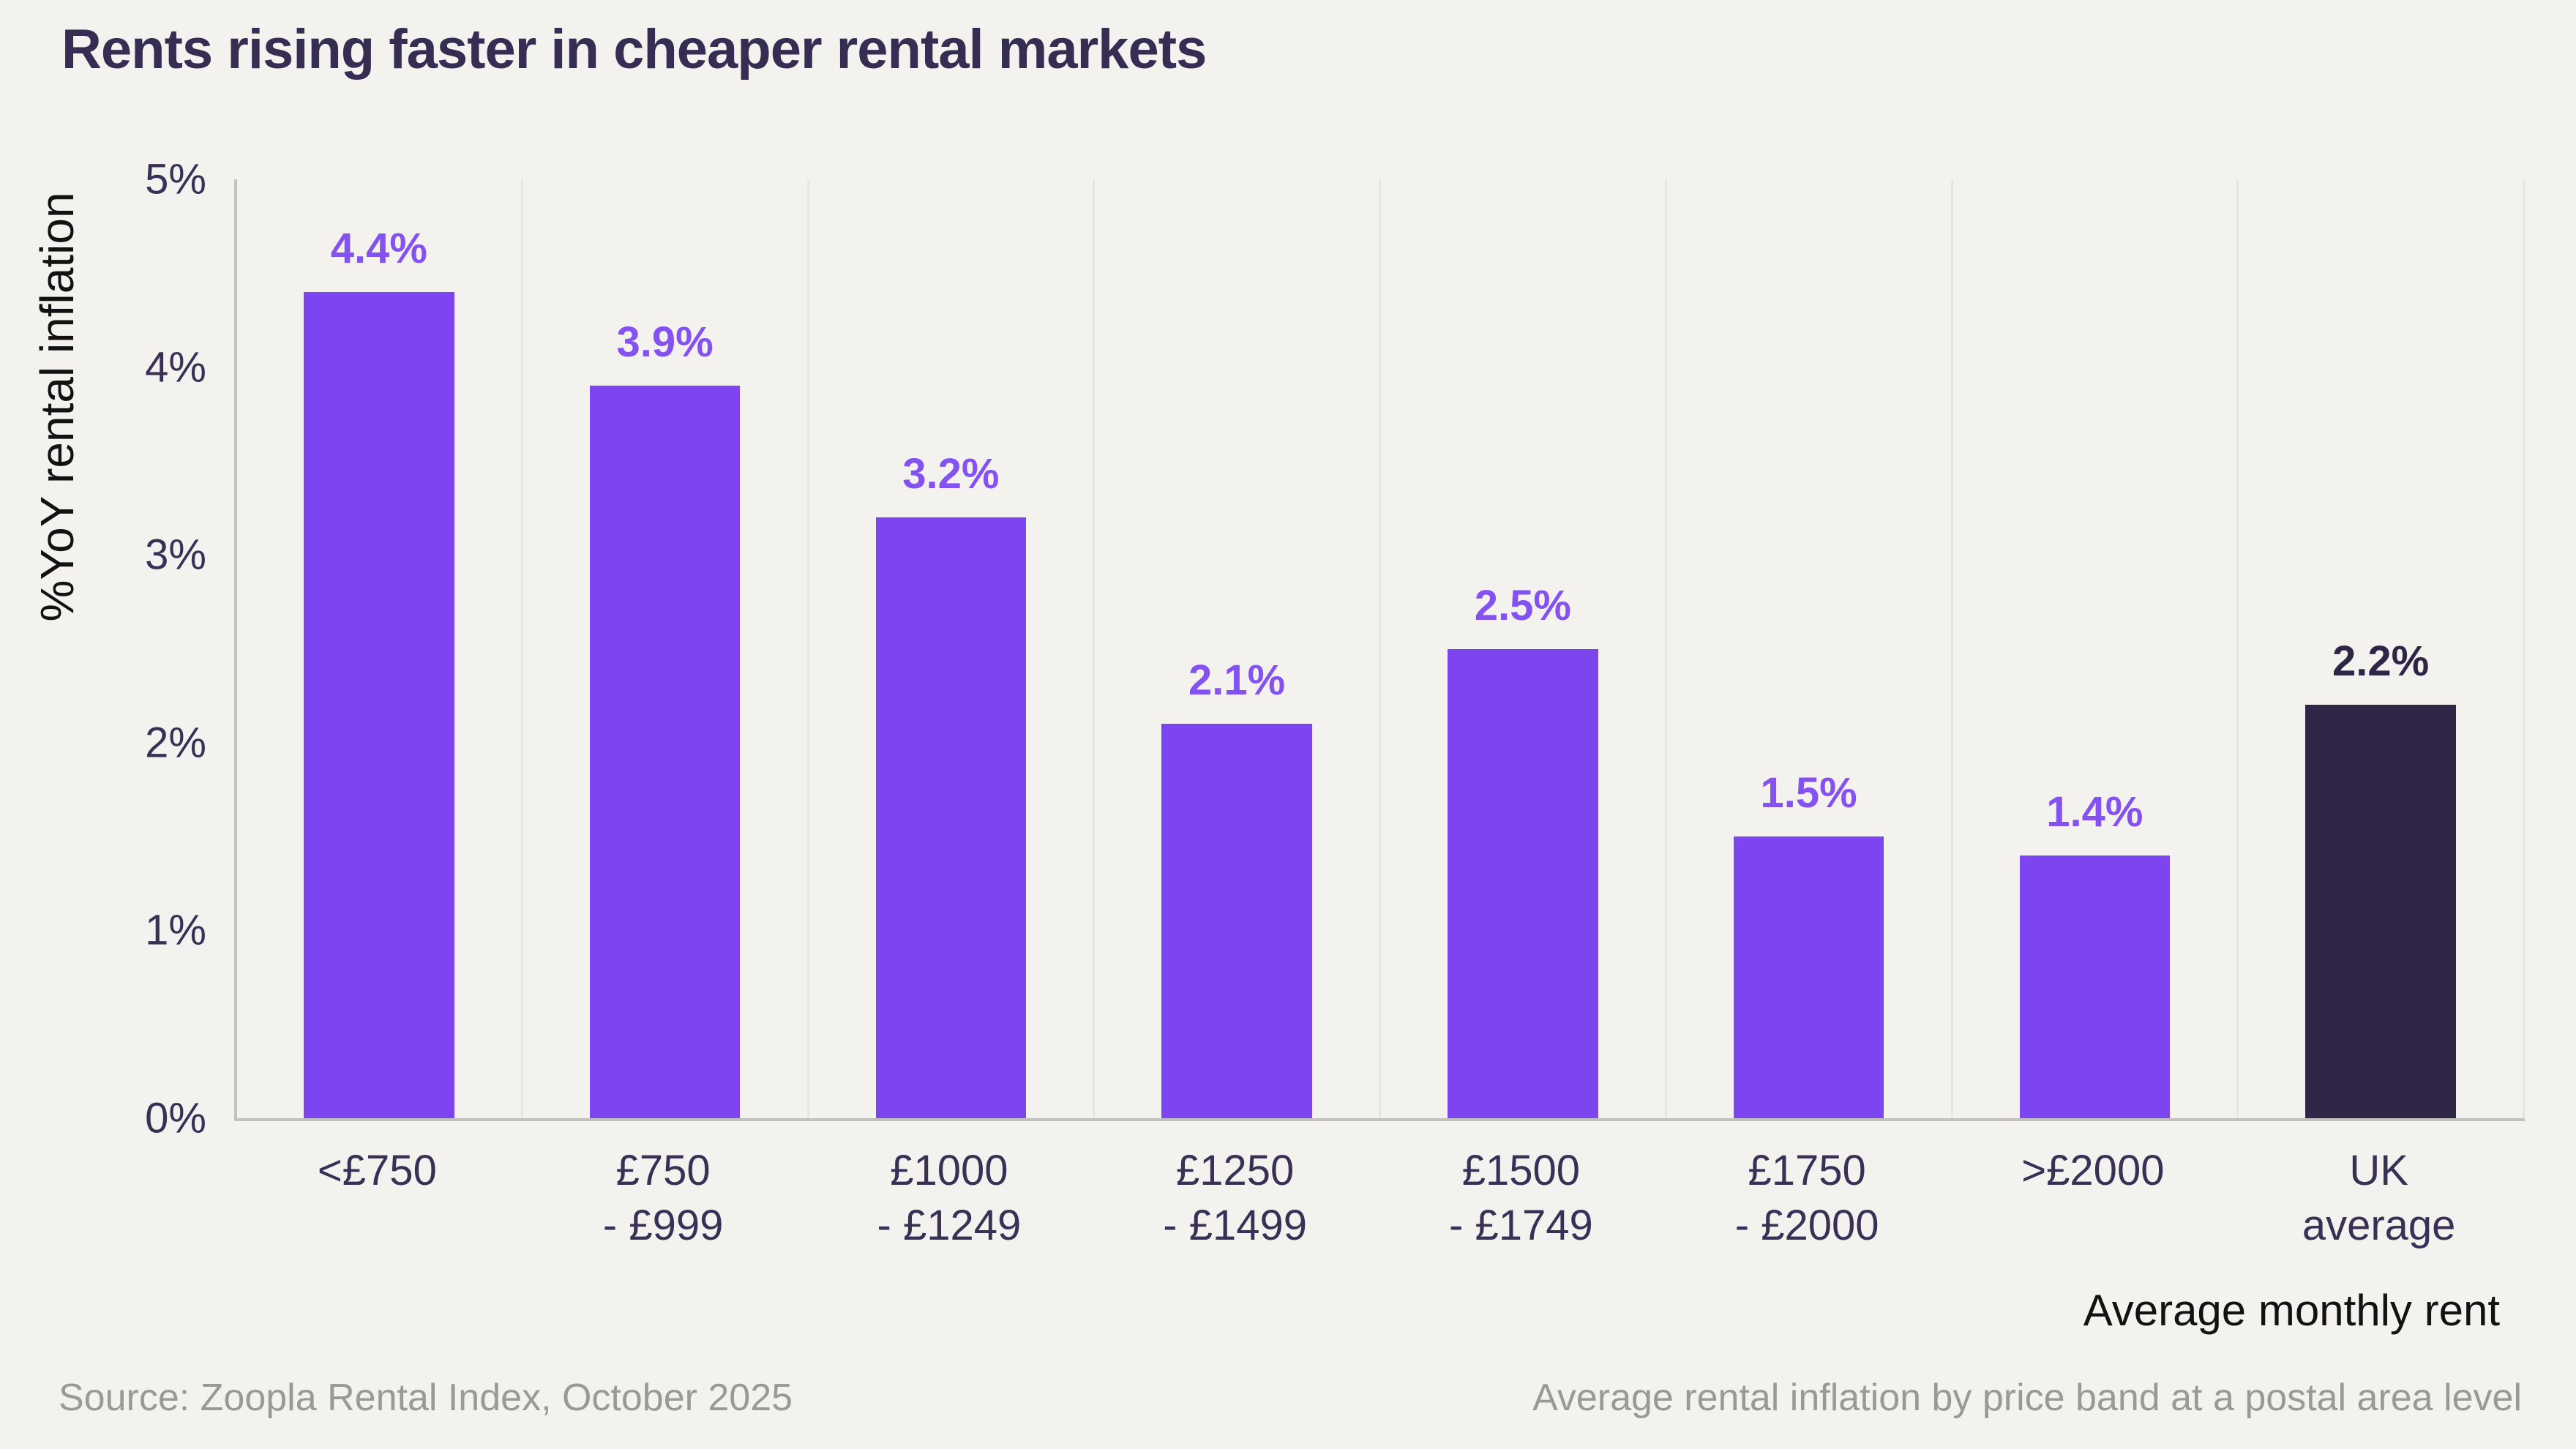 The width and height of the screenshot is (2576, 1449). I want to click on bar-column: 2.2%, so click(2382, 648).